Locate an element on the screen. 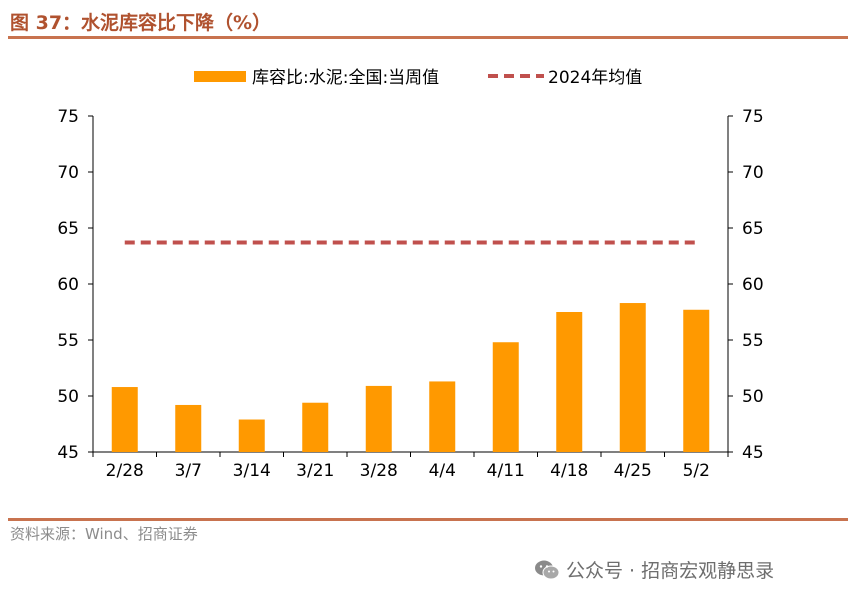 This screenshot has width=854, height=604. y-tick-label-right: 75 is located at coordinates (753, 117).